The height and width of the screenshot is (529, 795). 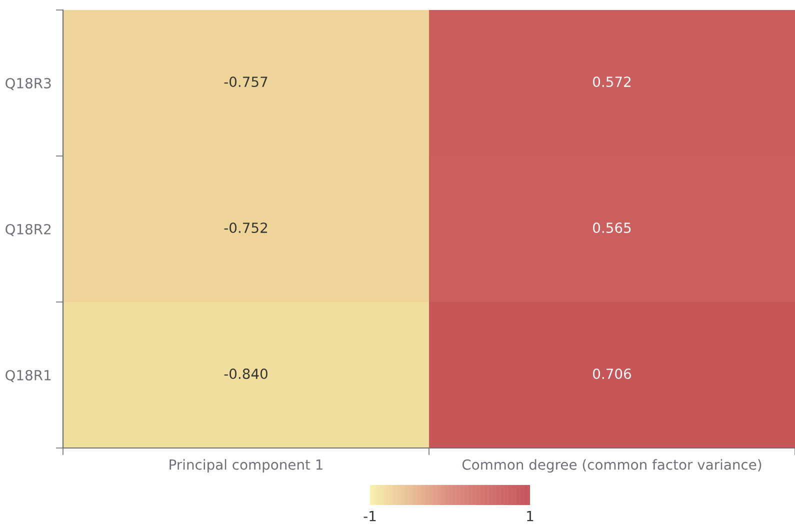 I want to click on y-tick-label: Q18R1, so click(x=28, y=376).